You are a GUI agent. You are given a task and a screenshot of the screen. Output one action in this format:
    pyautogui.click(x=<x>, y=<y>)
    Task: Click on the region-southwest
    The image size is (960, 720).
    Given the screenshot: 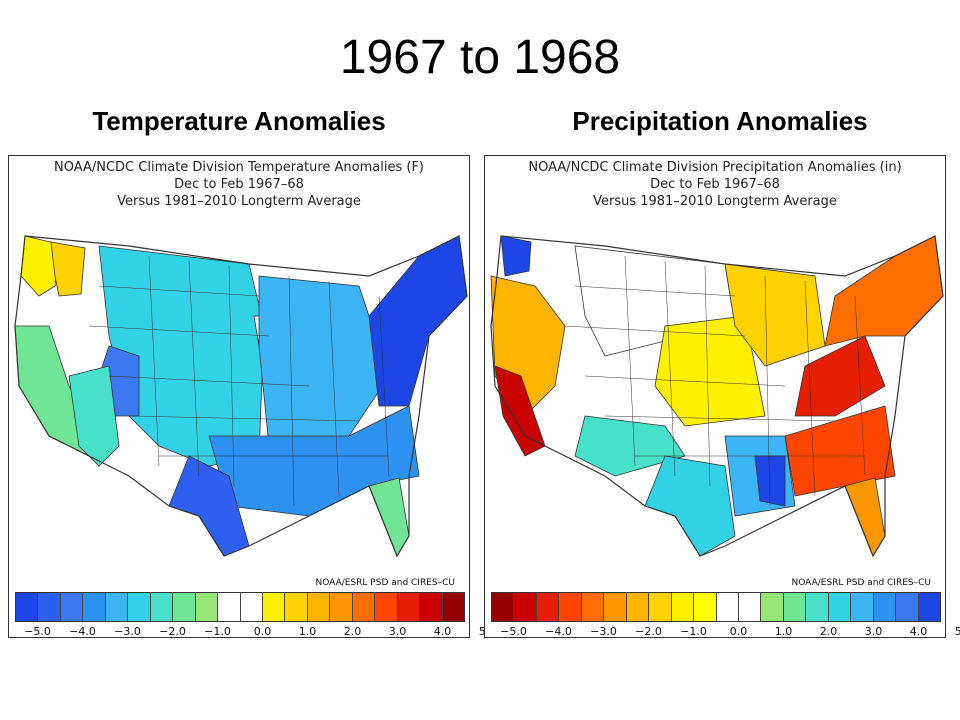 What is the action you would take?
    pyautogui.click(x=94, y=416)
    